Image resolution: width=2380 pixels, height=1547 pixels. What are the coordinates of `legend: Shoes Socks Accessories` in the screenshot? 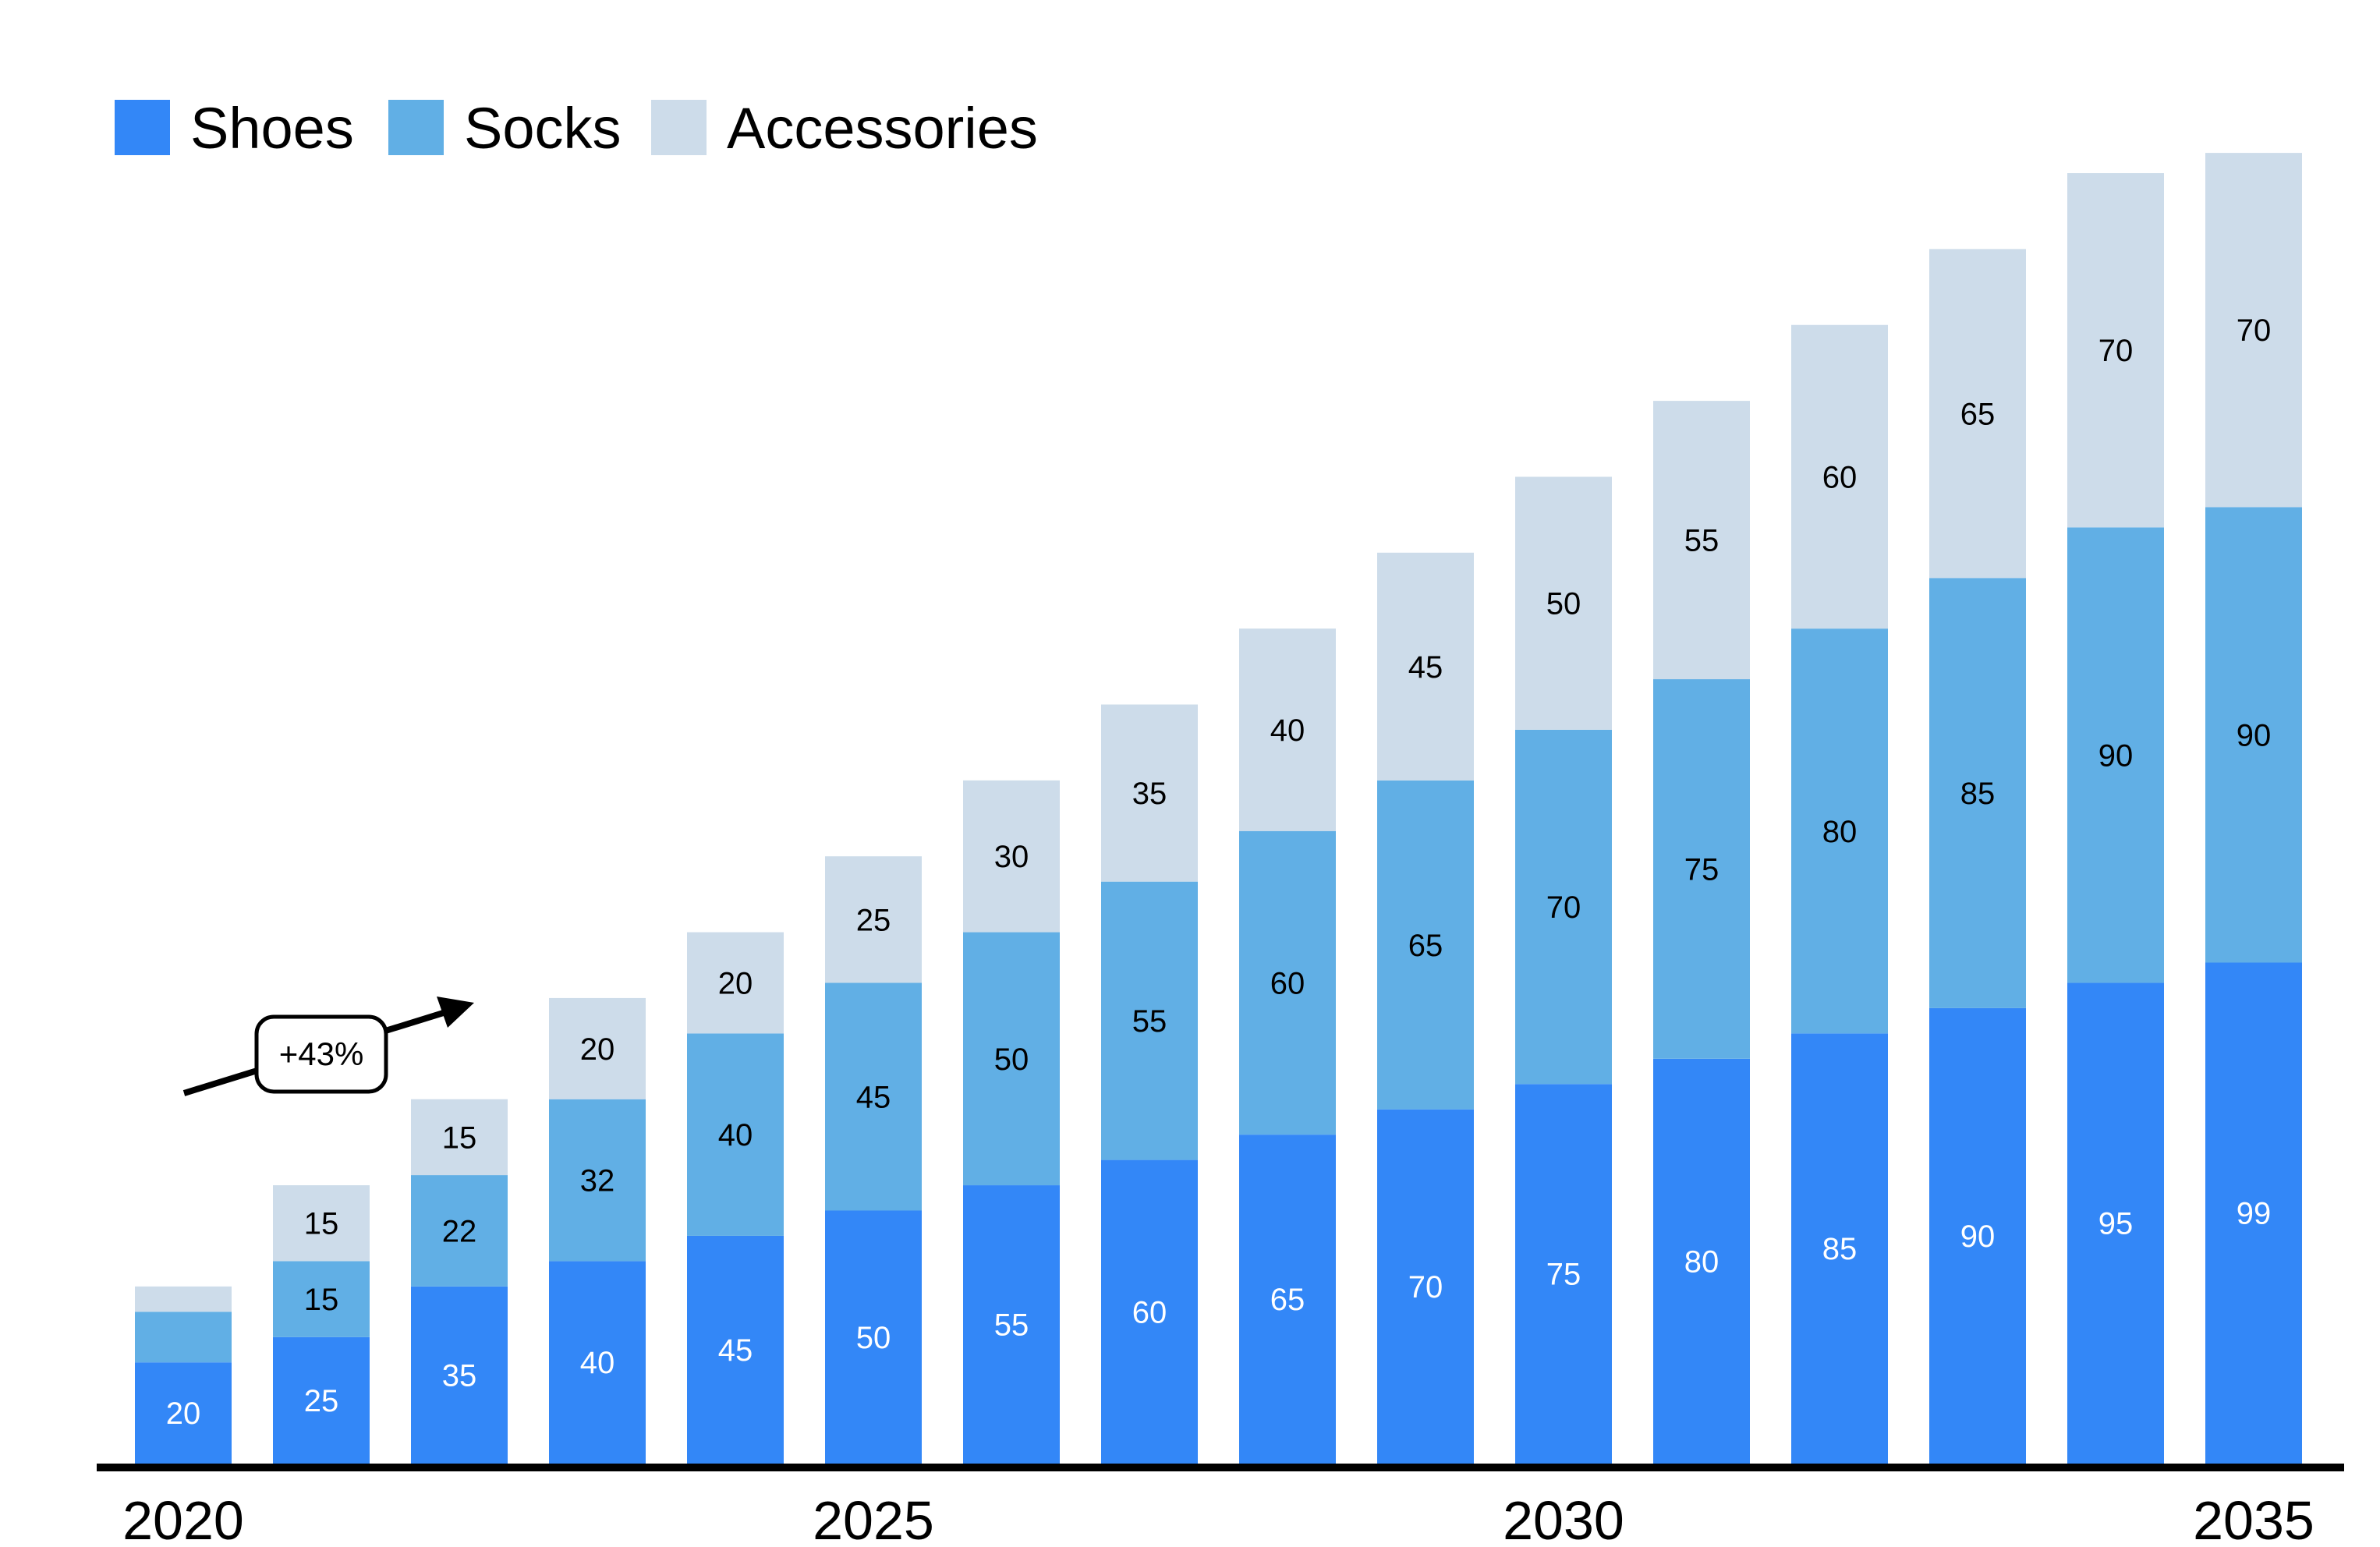 It's located at (577, 129).